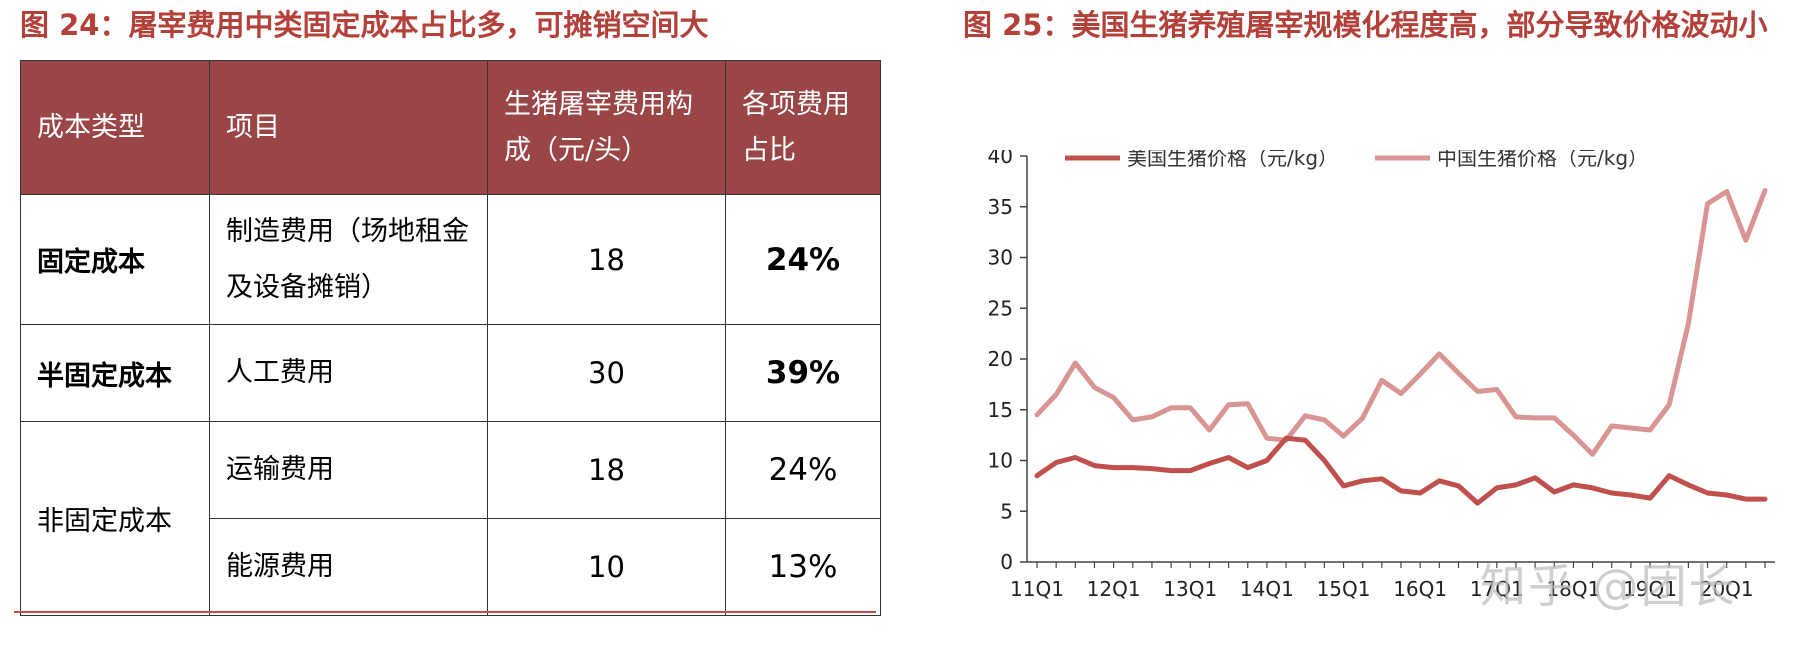 Image resolution: width=1800 pixels, height=652 pixels. I want to click on cell-item: 制造费用（场地租金及设备摊销）, so click(348, 259).